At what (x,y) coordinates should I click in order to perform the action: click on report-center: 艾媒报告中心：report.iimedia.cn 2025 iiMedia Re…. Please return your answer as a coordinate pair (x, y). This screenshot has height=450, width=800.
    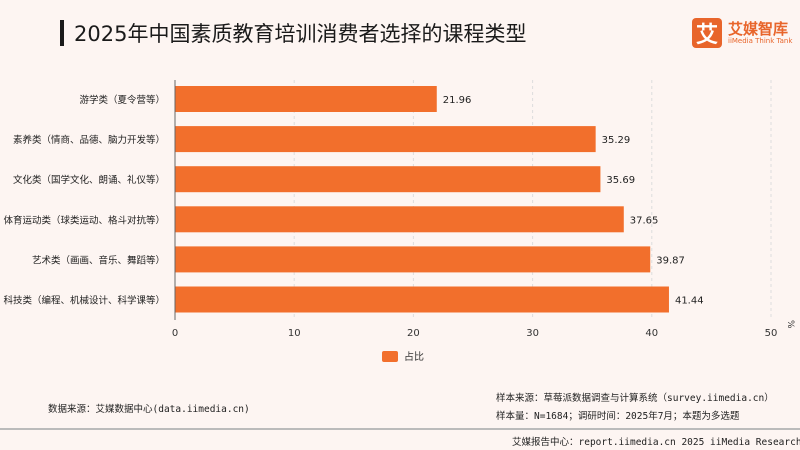
    Looking at the image, I should click on (656, 442).